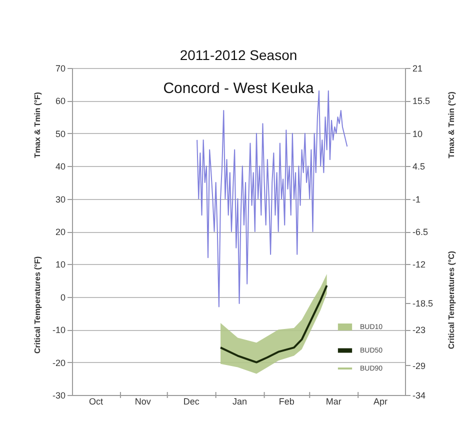 The height and width of the screenshot is (423, 460). I want to click on y-axis-title: Tmax & Tmin (°F), so click(37, 125).